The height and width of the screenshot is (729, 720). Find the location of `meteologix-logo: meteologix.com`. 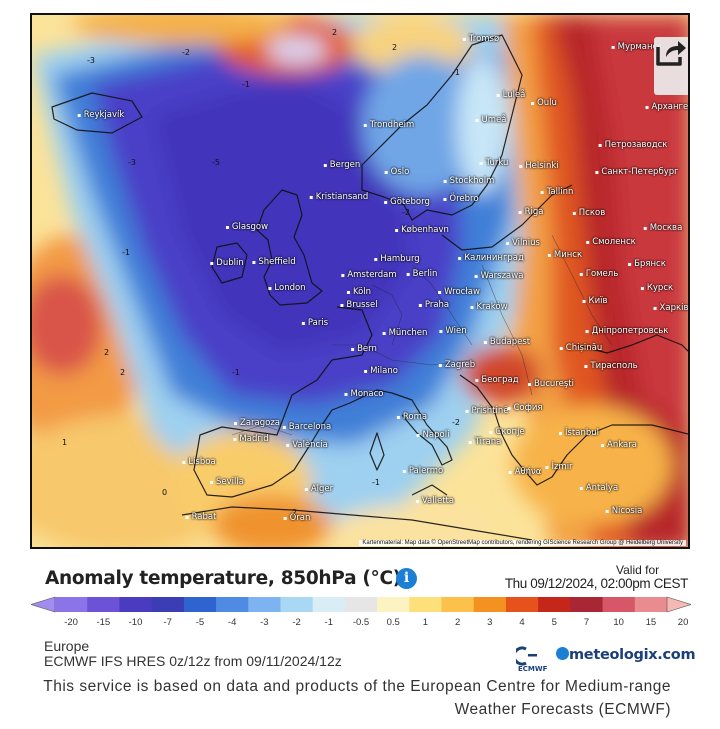

meteologix-logo: meteologix.com is located at coordinates (626, 655).